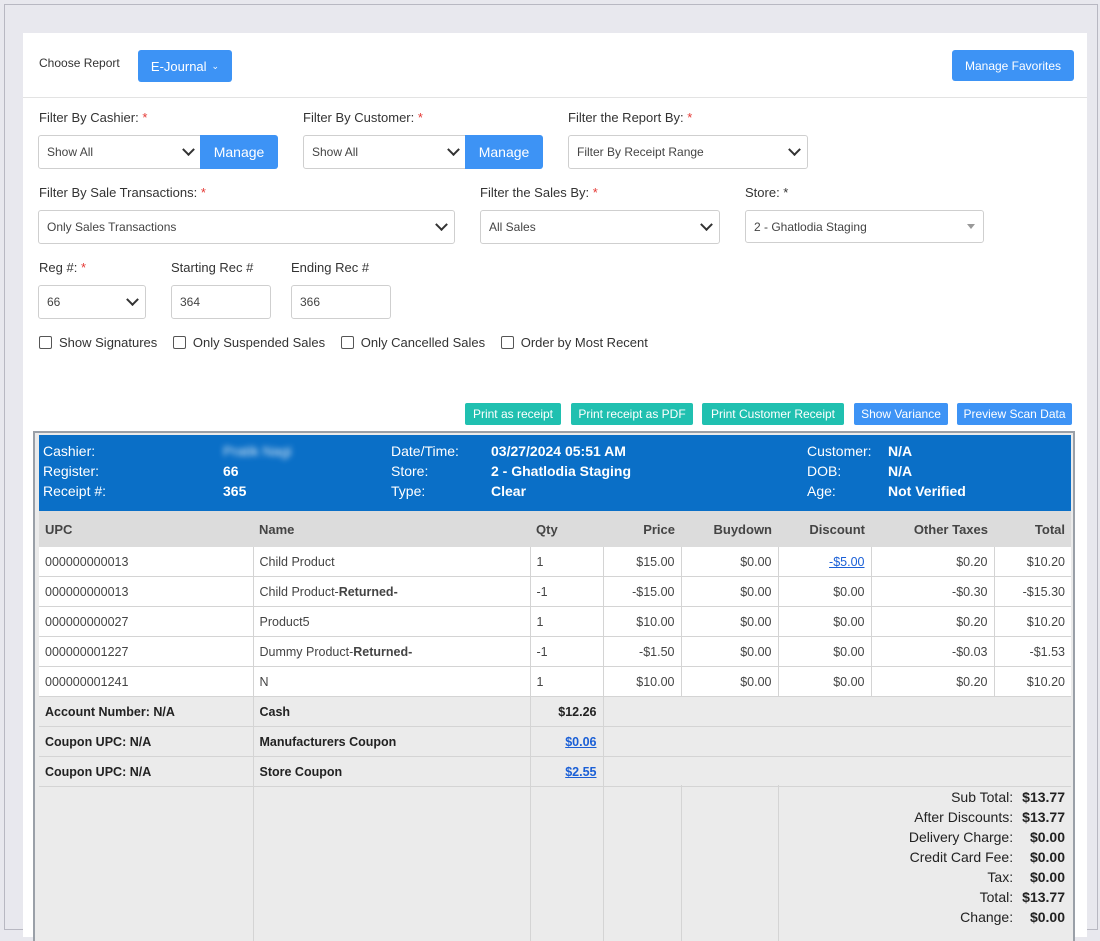 Image resolution: width=1100 pixels, height=941 pixels. I want to click on total-line: Total: $13.77, so click(1022, 897).